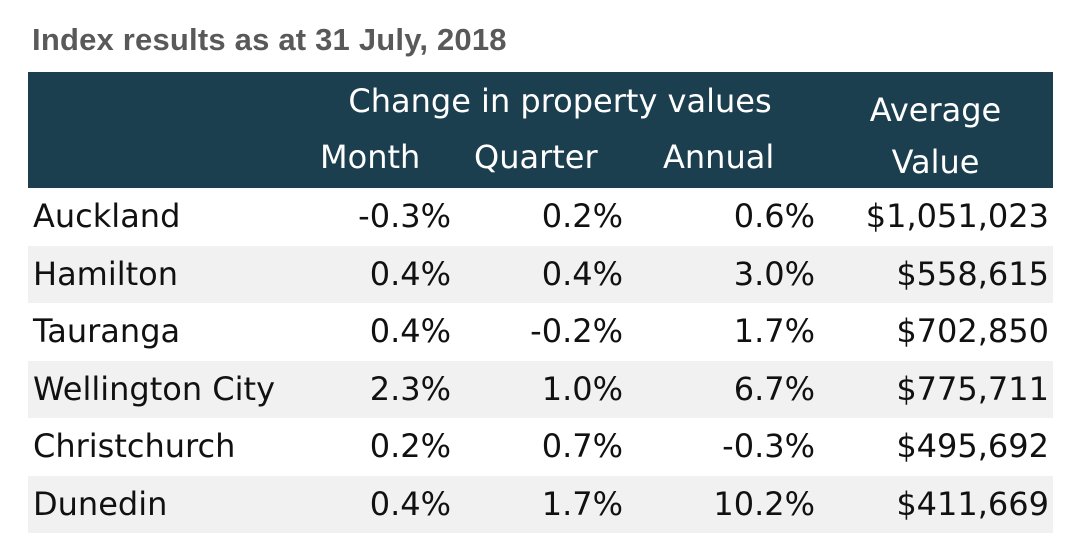  Describe the element at coordinates (540, 447) in the screenshot. I see `table-row-christchurch: Christchurch 0.2% 0.7% -0.3% $495,692` at that location.